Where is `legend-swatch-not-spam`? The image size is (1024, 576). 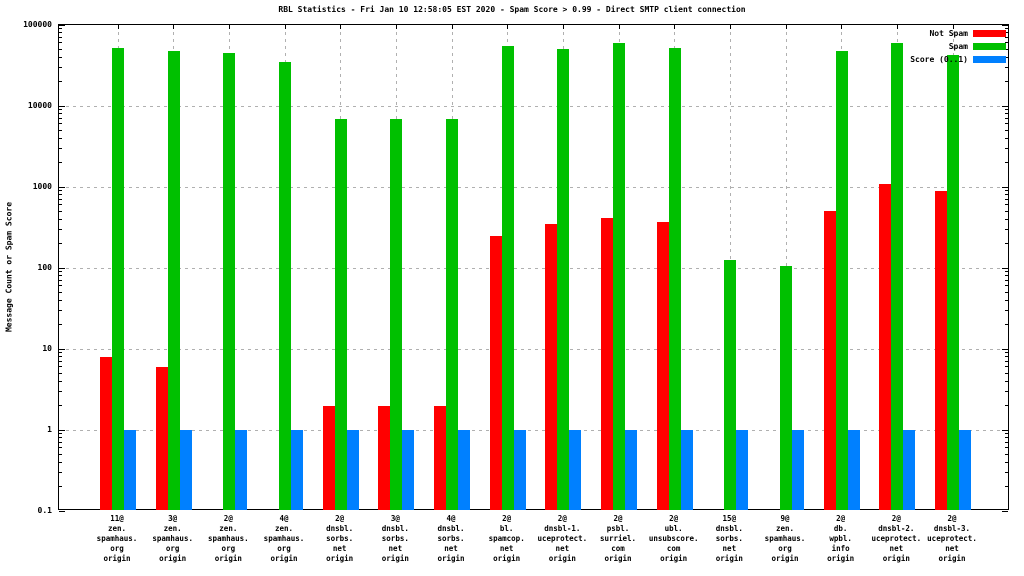 legend-swatch-not-spam is located at coordinates (989, 33).